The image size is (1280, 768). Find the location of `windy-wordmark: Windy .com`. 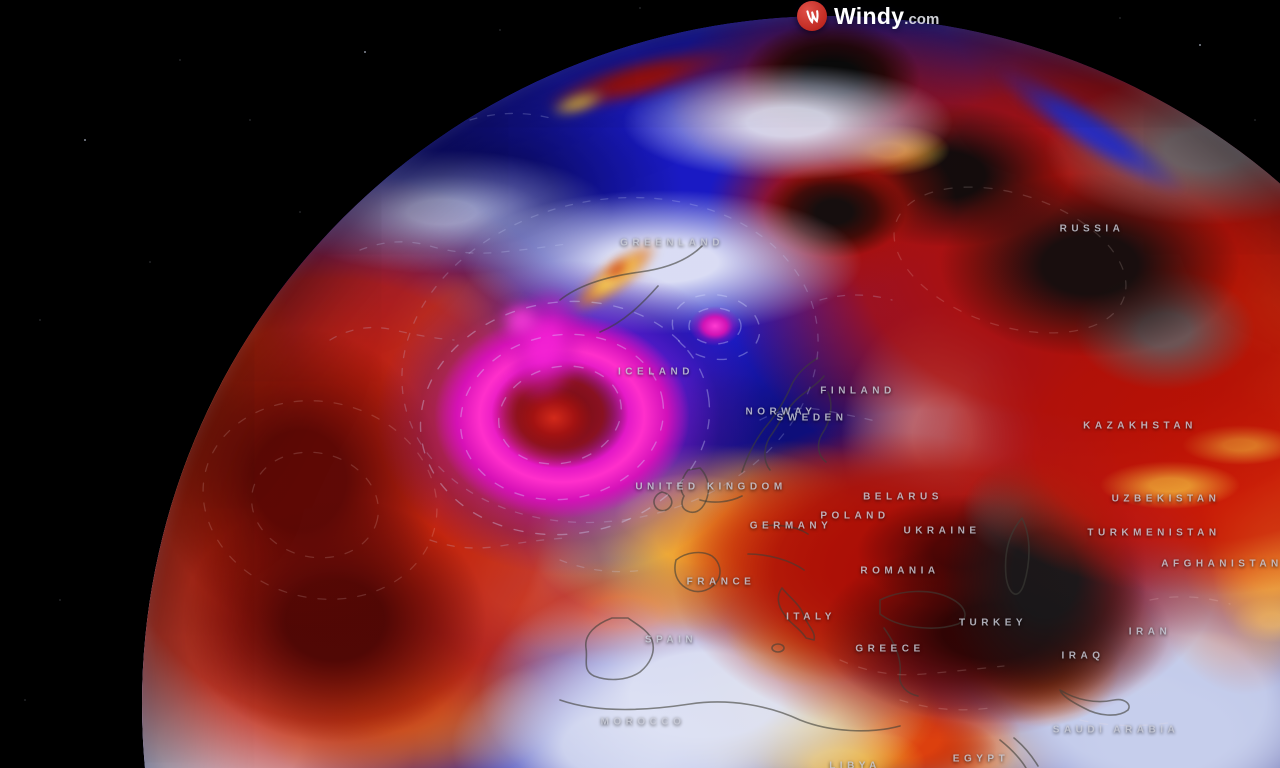

windy-wordmark: Windy .com is located at coordinates (886, 16).